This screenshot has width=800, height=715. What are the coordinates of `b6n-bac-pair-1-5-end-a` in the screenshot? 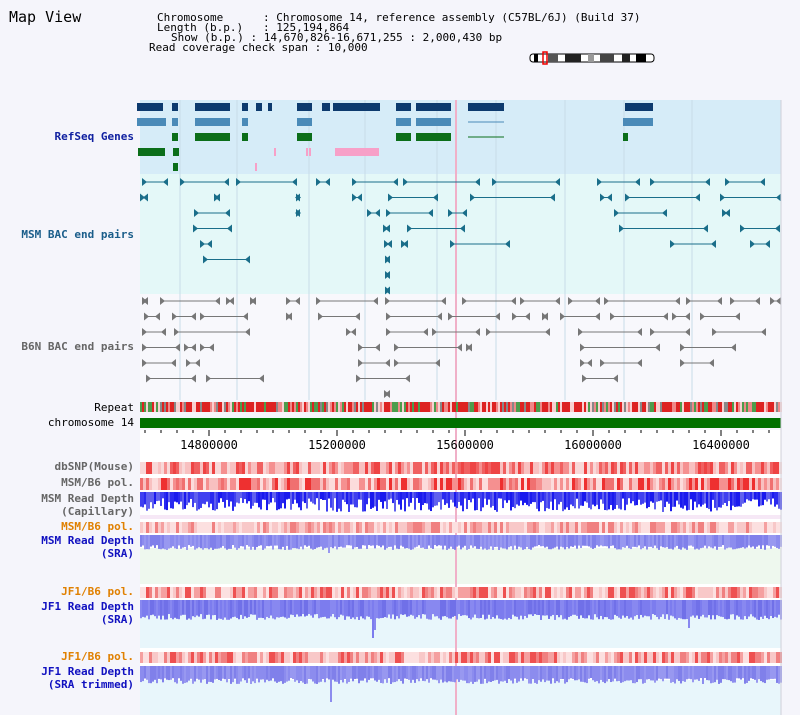 It's located at (388, 316).